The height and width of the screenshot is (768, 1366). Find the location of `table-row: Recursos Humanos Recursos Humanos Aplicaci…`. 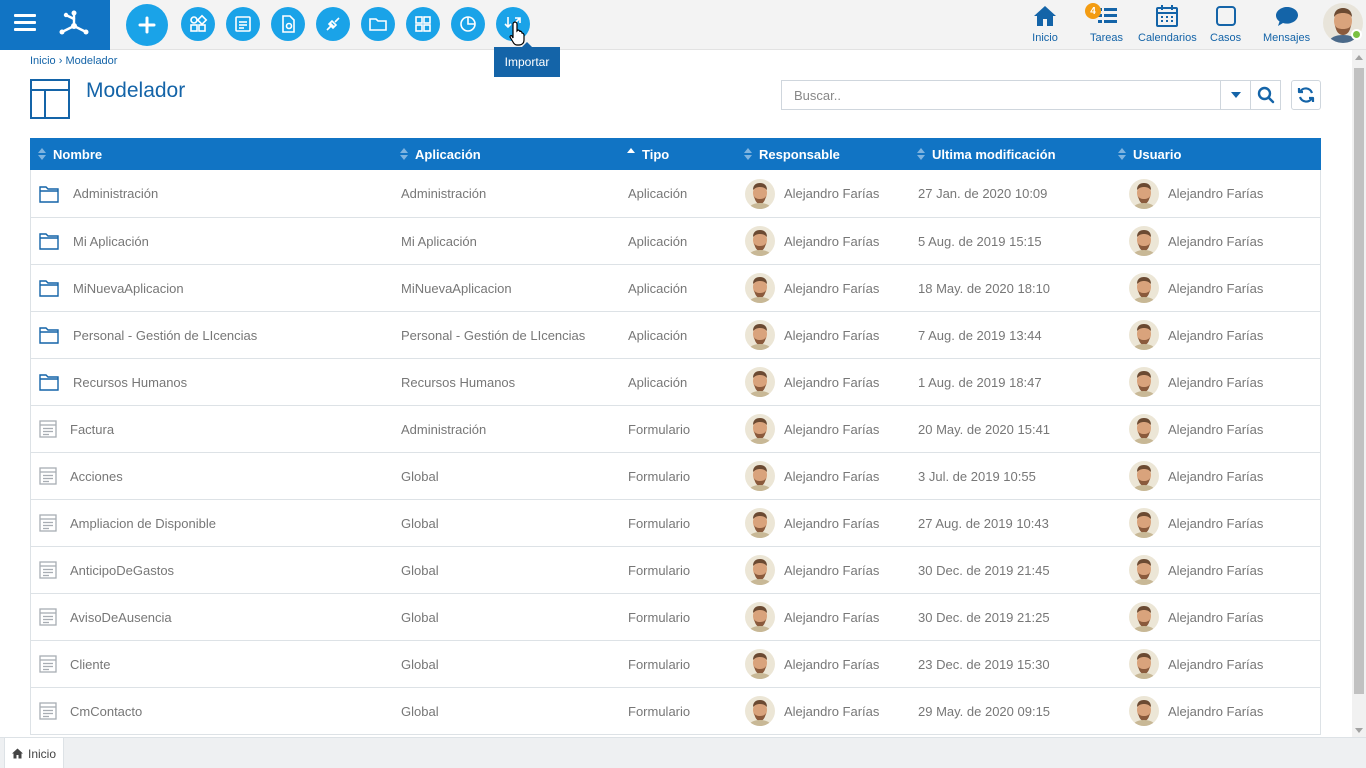

table-row: Recursos Humanos Recursos Humanos Aplicaci… is located at coordinates (675, 382).